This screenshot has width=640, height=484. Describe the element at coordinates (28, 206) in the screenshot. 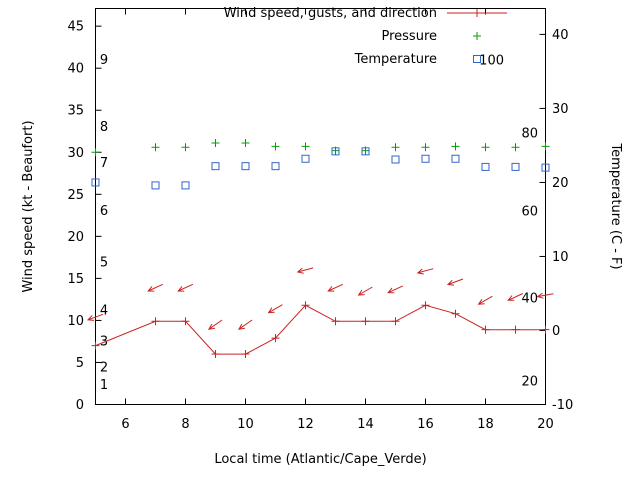

I see `y-left-axis-title: Wind speed (kt - Beaufort)` at that location.